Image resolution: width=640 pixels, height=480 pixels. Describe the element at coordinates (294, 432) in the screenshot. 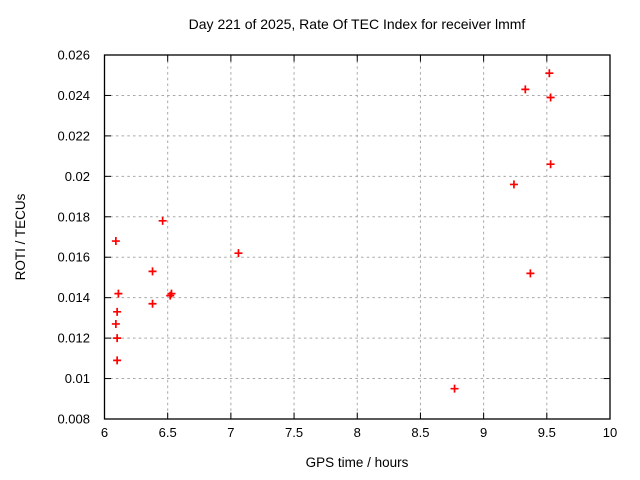

I see `x-tick-label: 7.5` at that location.